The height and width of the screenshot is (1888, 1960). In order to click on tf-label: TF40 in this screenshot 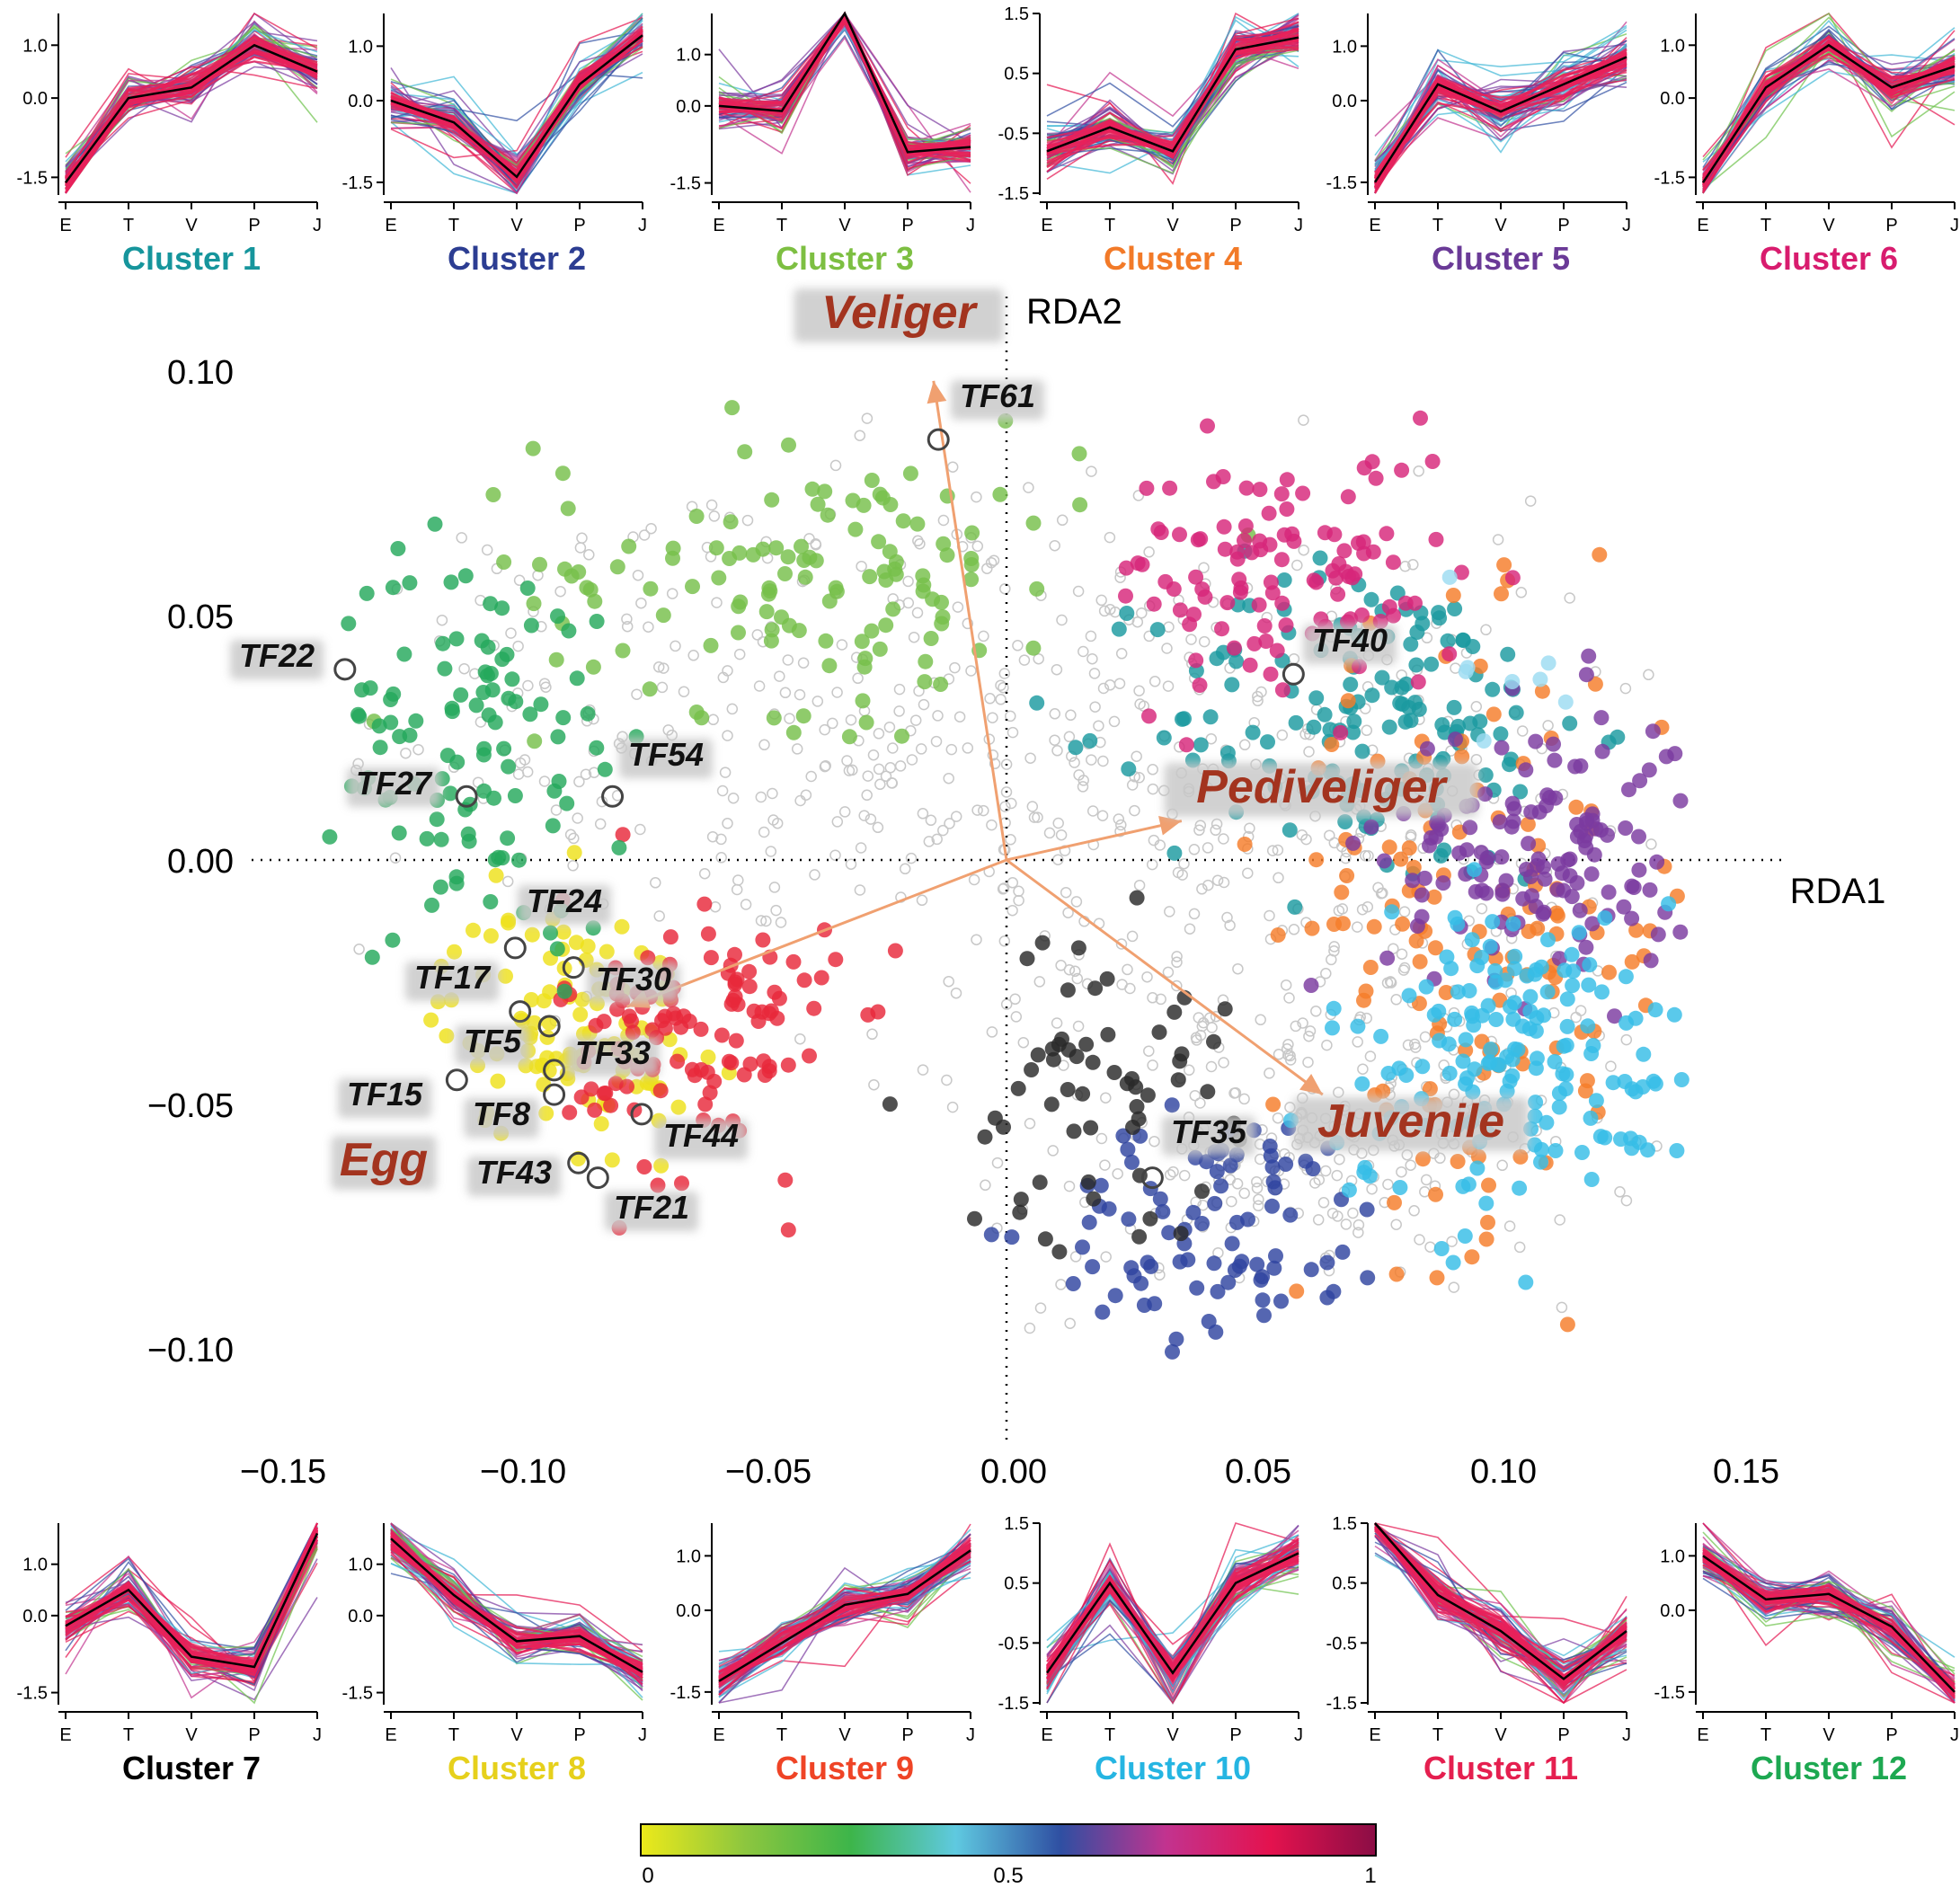, I will do `click(1350, 640)`.